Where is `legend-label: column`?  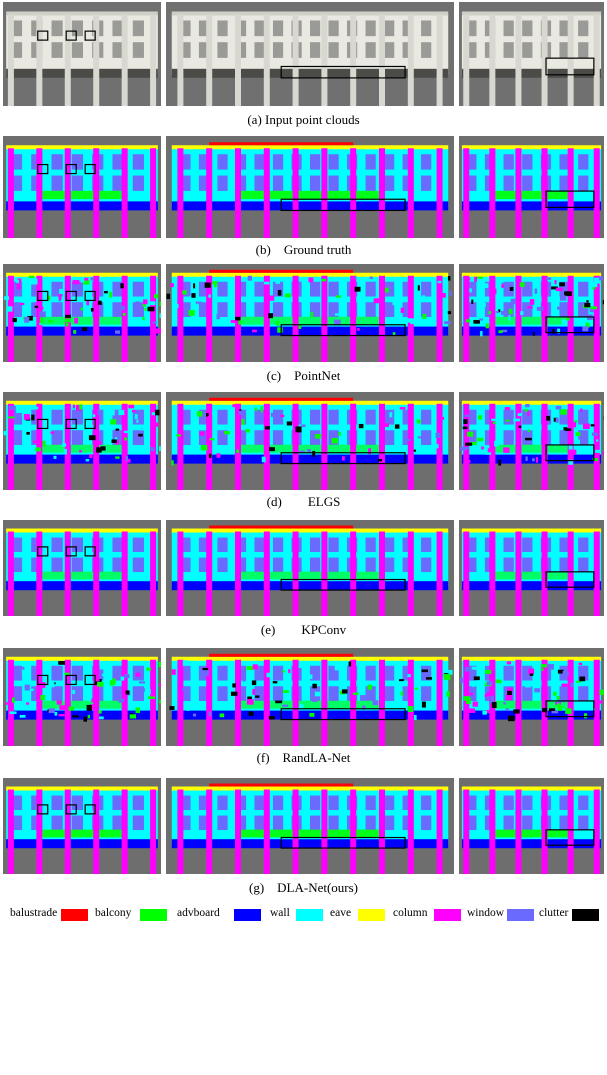
legend-label: column is located at coordinates (410, 913).